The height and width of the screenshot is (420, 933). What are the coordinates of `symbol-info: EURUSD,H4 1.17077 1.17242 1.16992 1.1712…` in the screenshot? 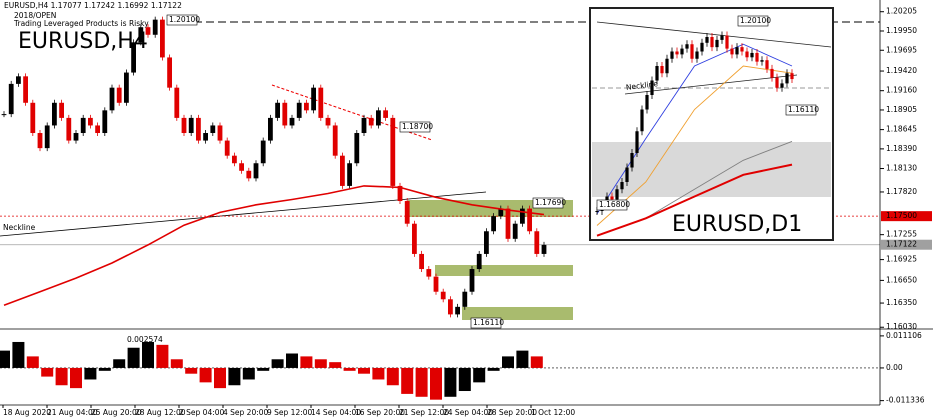 It's located at (93, 5).